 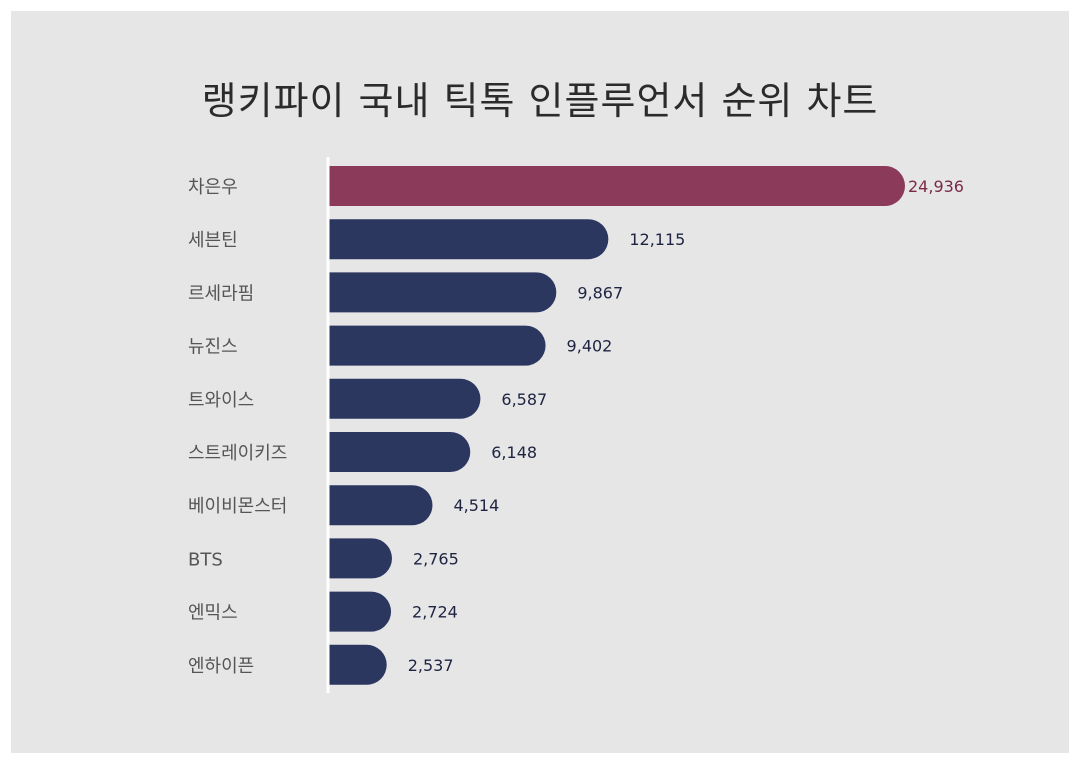 I want to click on category-label: 엔믹스, so click(x=213, y=613).